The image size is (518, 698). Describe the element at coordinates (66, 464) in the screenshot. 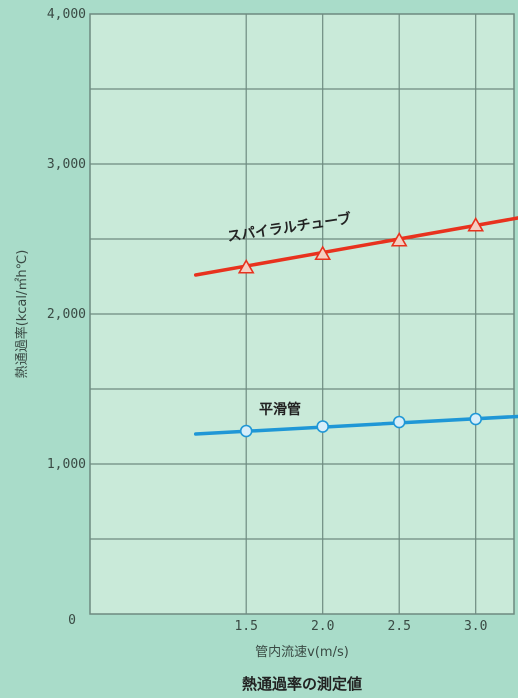

I see `y-tick-label: 1,000` at that location.